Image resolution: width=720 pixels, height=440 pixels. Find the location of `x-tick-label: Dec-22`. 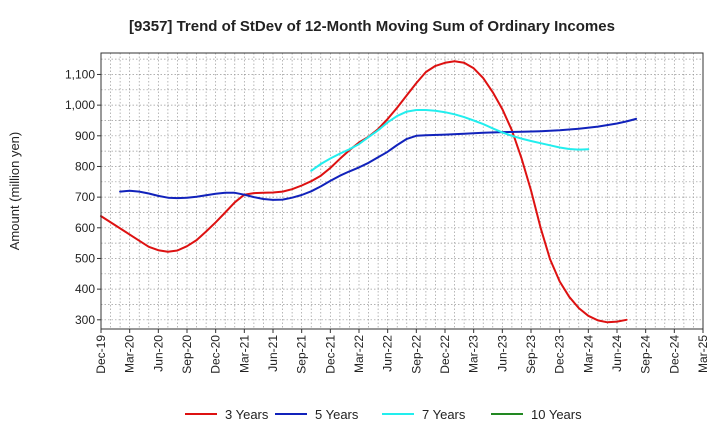

x-tick-label: Dec-22 is located at coordinates (445, 354).